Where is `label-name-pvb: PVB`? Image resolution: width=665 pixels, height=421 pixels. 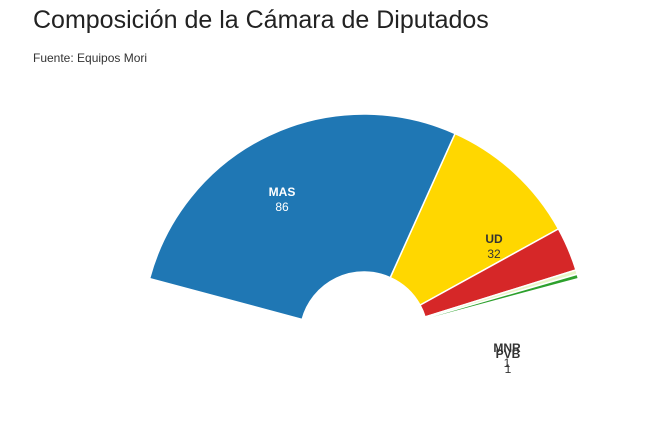 label-name-pvb: PVB is located at coordinates (508, 354).